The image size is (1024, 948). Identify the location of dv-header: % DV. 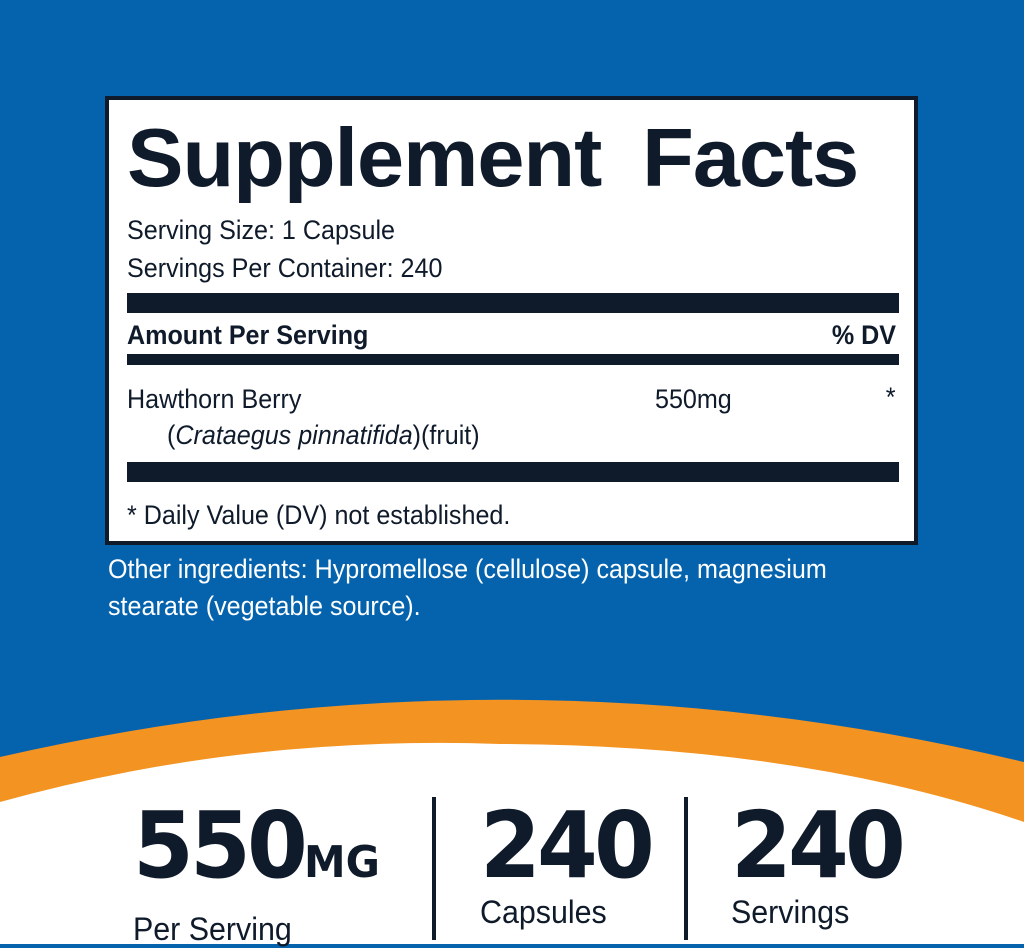
(863, 335).